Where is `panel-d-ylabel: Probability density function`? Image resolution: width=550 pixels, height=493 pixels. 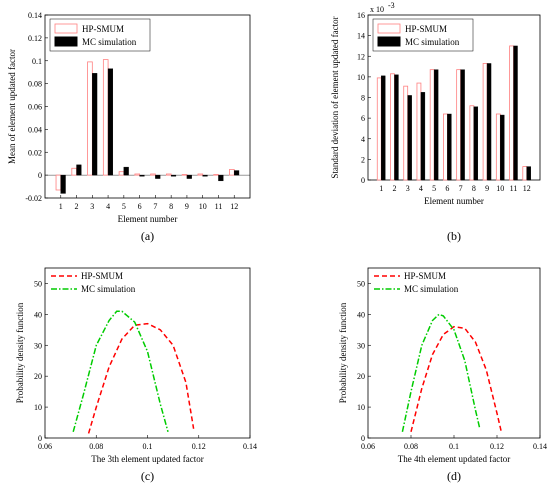
panel-d-ylabel: Probability density function is located at coordinates (343, 352).